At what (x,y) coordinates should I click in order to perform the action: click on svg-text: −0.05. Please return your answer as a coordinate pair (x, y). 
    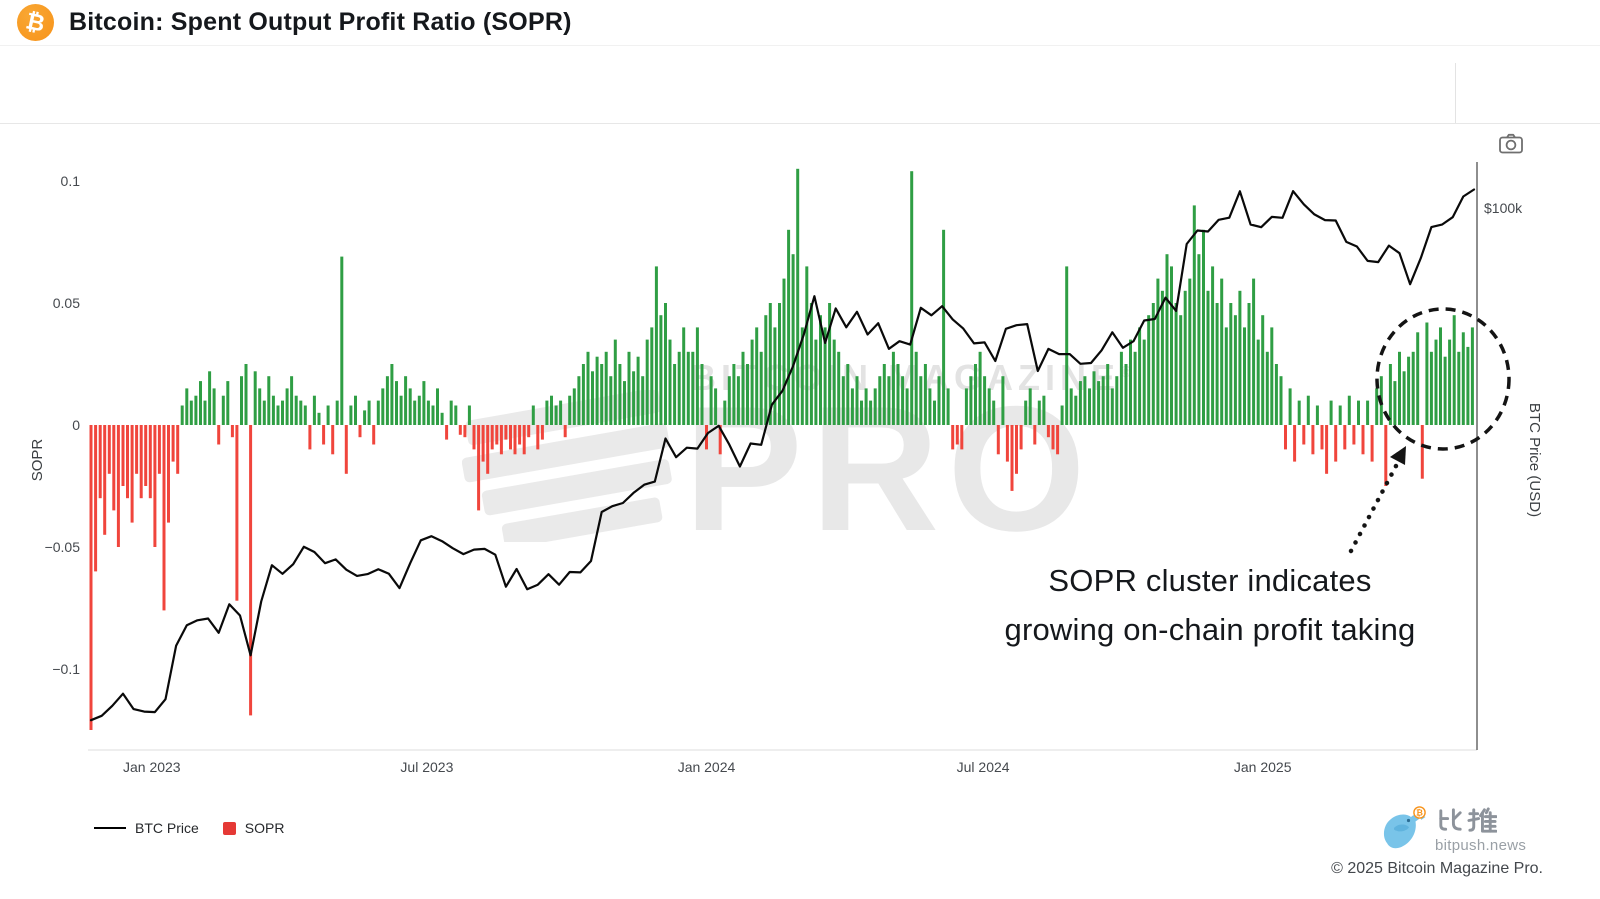
    Looking at the image, I should click on (63, 547).